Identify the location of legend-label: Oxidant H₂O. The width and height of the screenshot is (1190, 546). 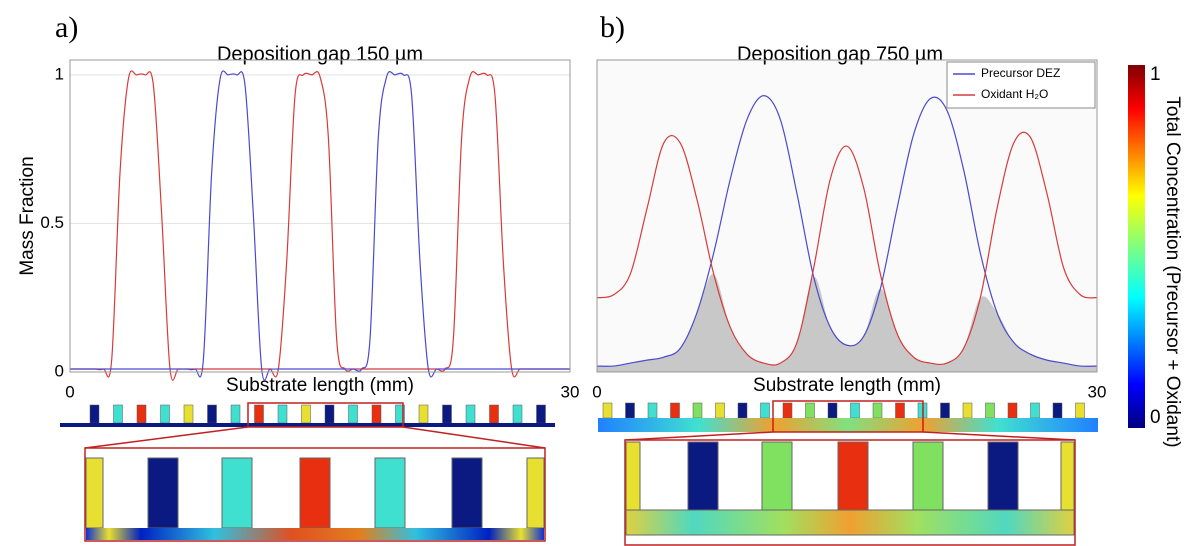
(1014, 94).